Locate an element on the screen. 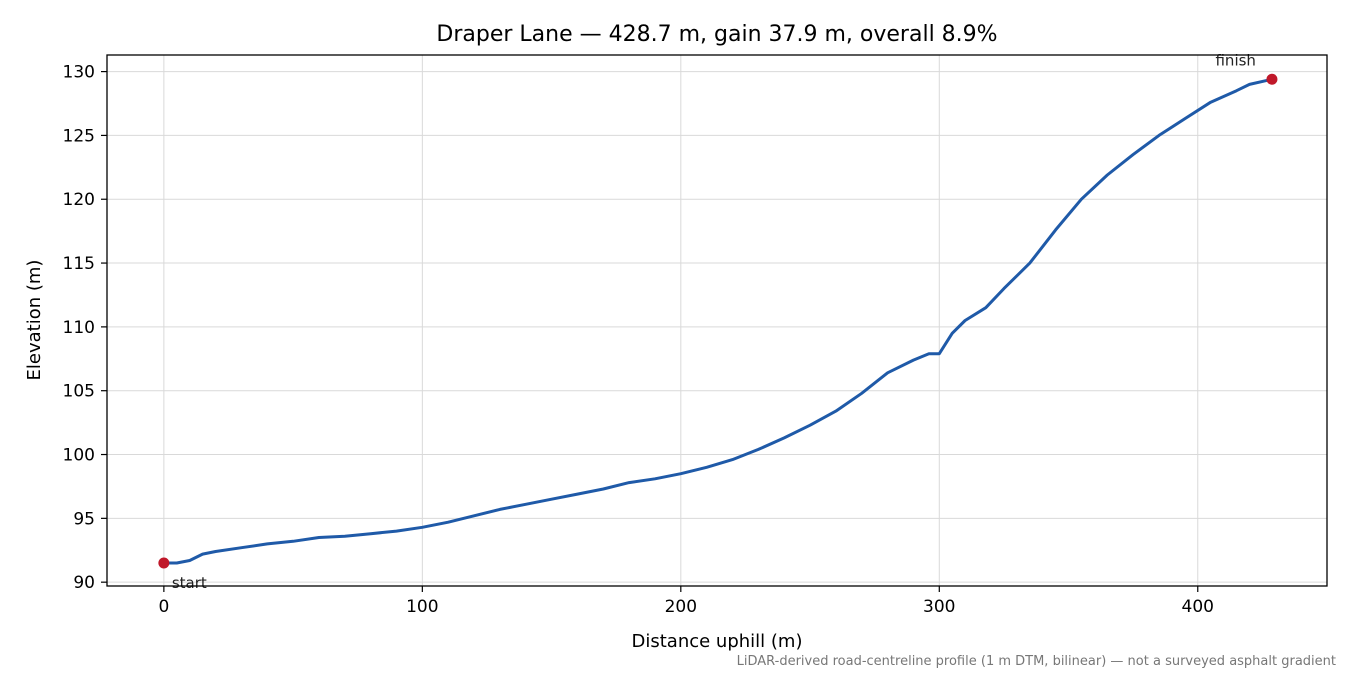 The width and height of the screenshot is (1350, 675). y-tick-label: 105 is located at coordinates (79, 392).